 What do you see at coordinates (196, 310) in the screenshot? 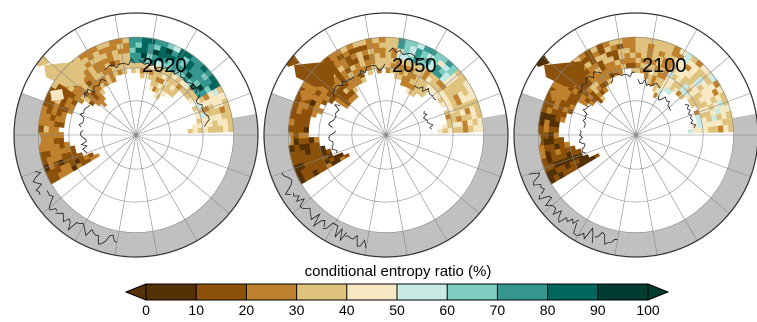
I see `colorbar-tick-label: 10` at bounding box center [196, 310].